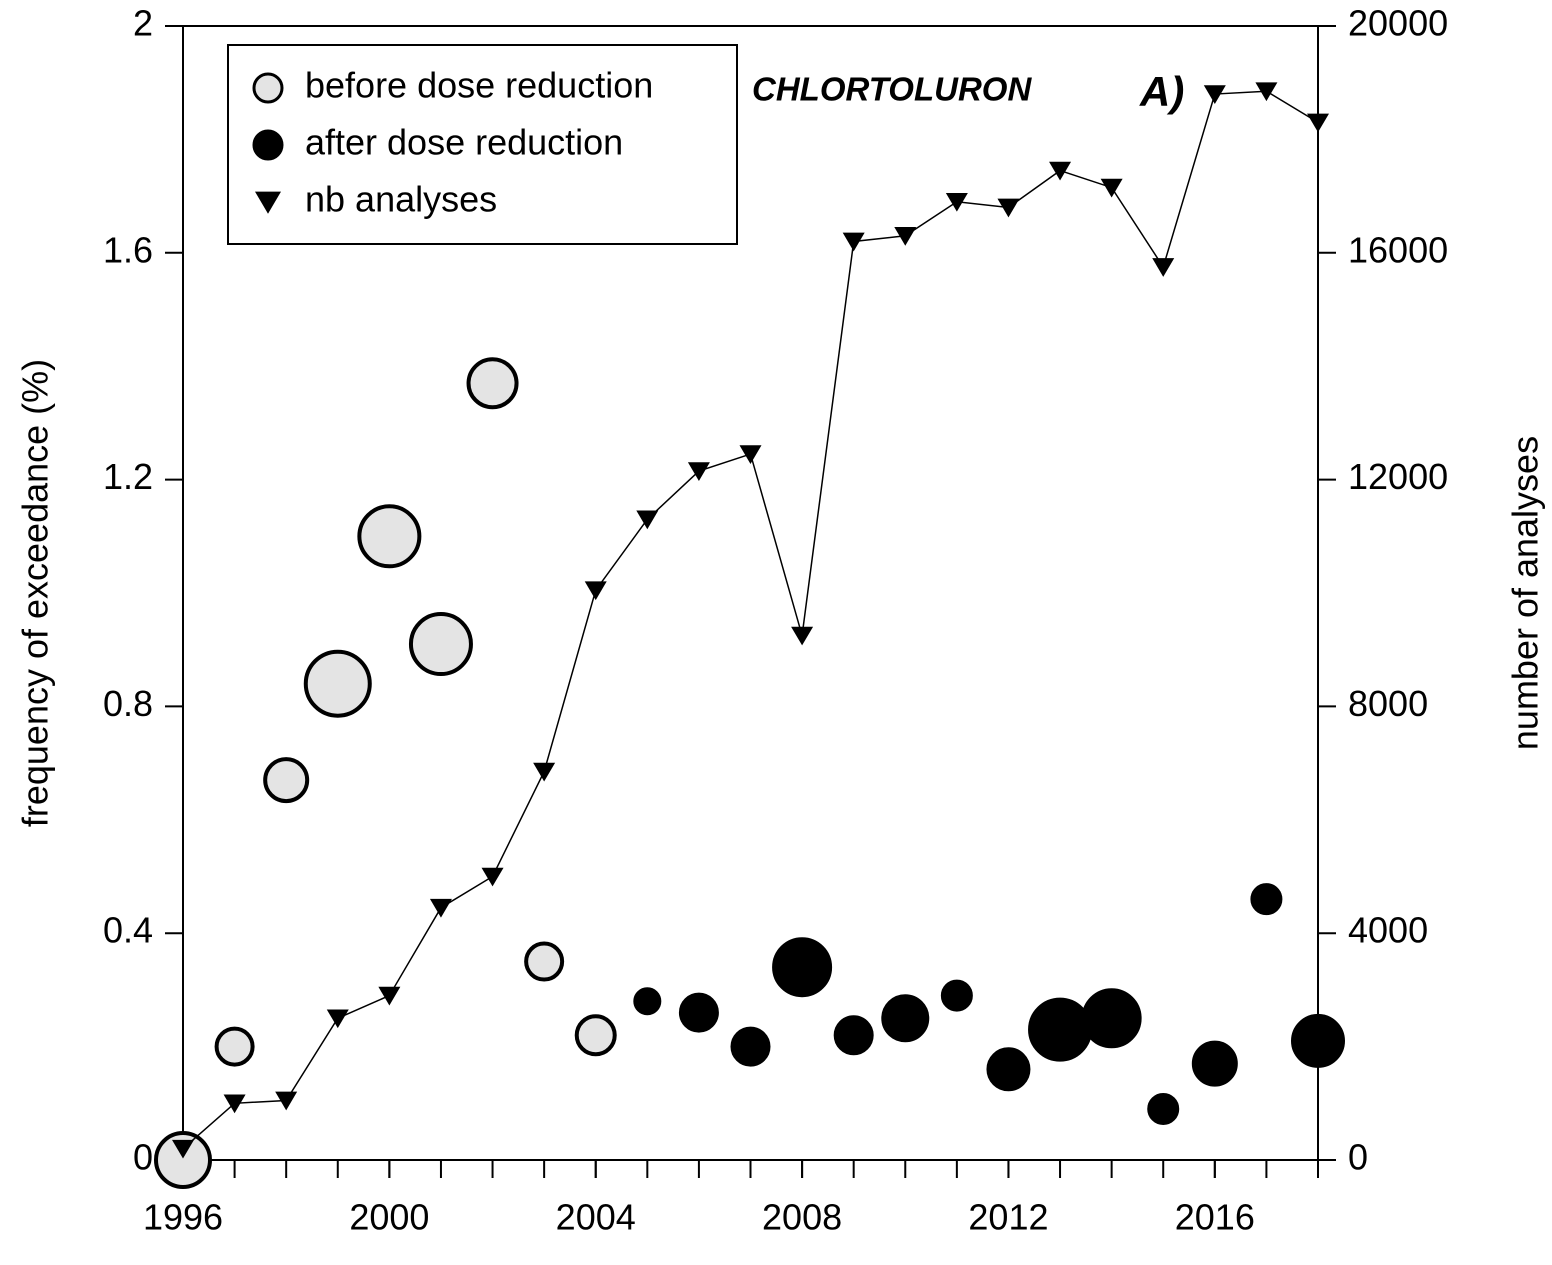  Describe the element at coordinates (1388, 930) in the screenshot. I see `y2-tick-label: 4000` at that location.